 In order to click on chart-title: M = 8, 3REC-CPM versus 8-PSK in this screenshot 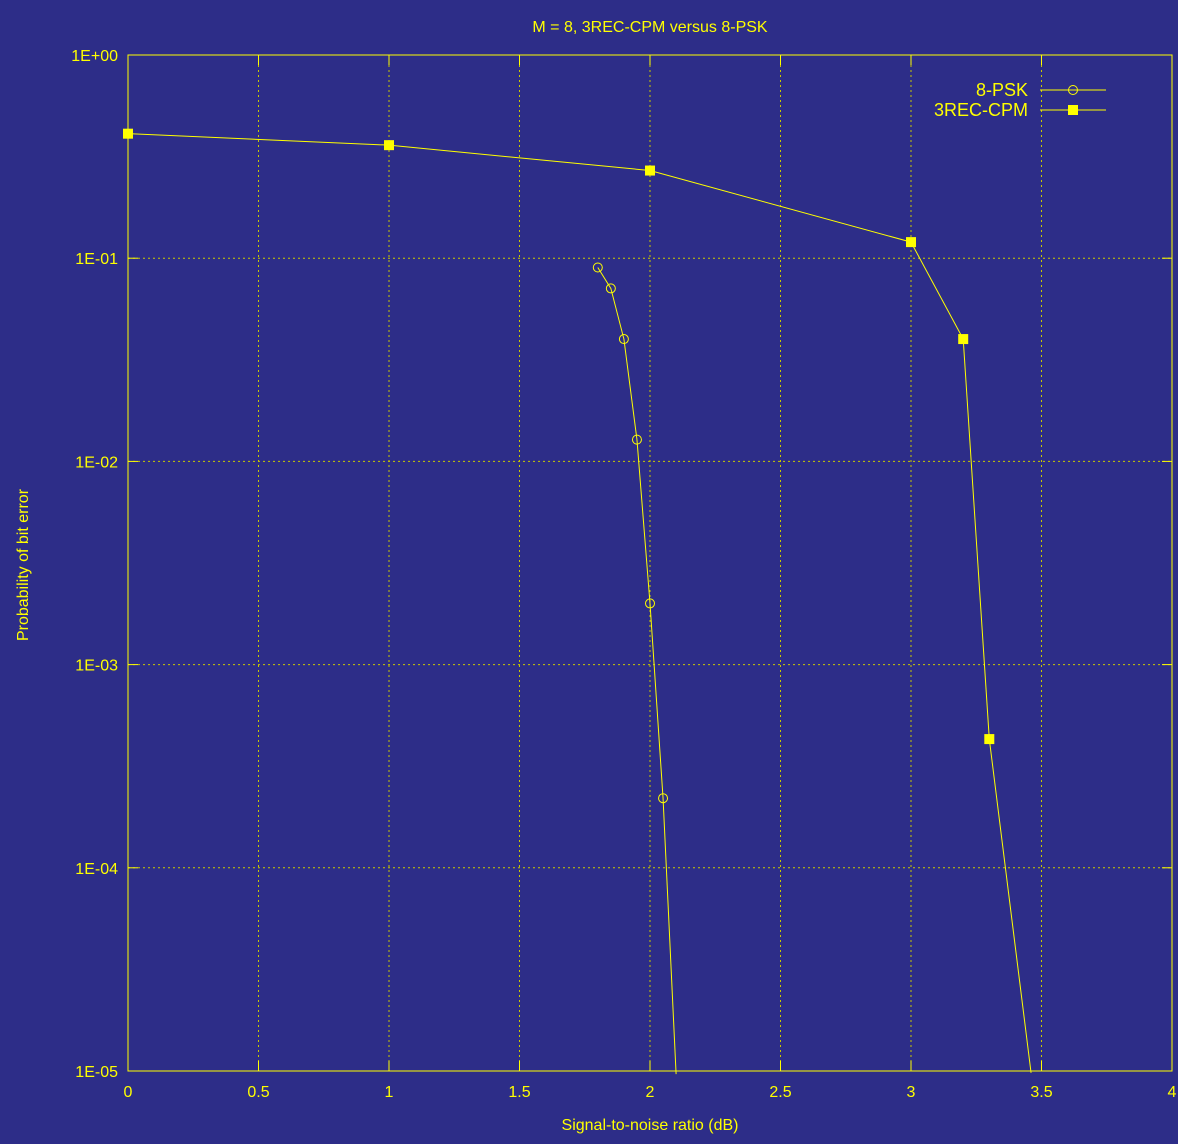, I will do `click(650, 27)`.